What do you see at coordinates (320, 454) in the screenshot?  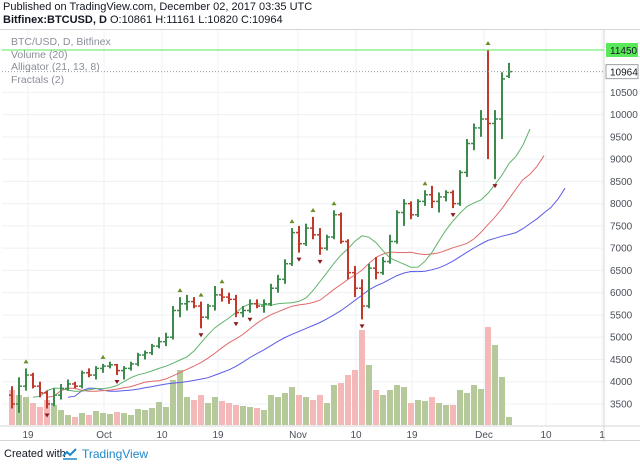 I see `footer: Created with TradingView` at bounding box center [320, 454].